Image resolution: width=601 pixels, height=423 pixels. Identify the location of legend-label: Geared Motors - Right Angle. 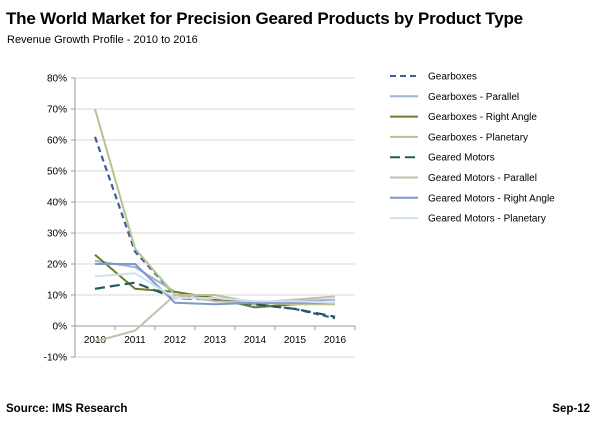
(491, 198).